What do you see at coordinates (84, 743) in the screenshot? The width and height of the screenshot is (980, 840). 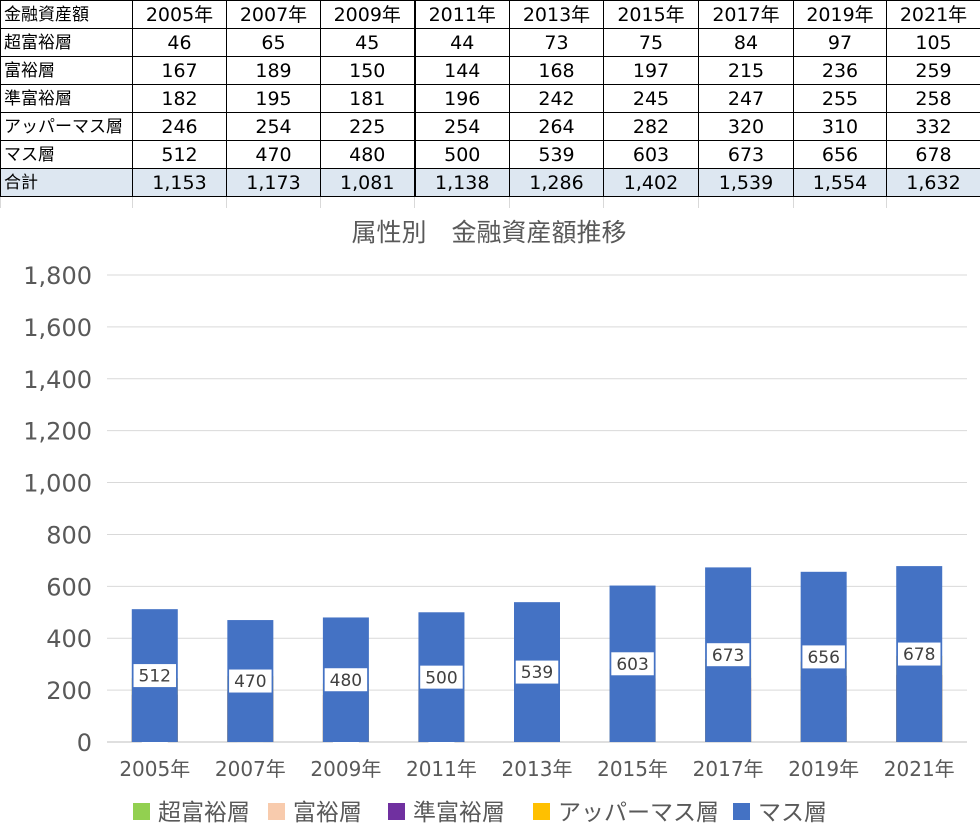 I see `y-tick-label: 0` at bounding box center [84, 743].